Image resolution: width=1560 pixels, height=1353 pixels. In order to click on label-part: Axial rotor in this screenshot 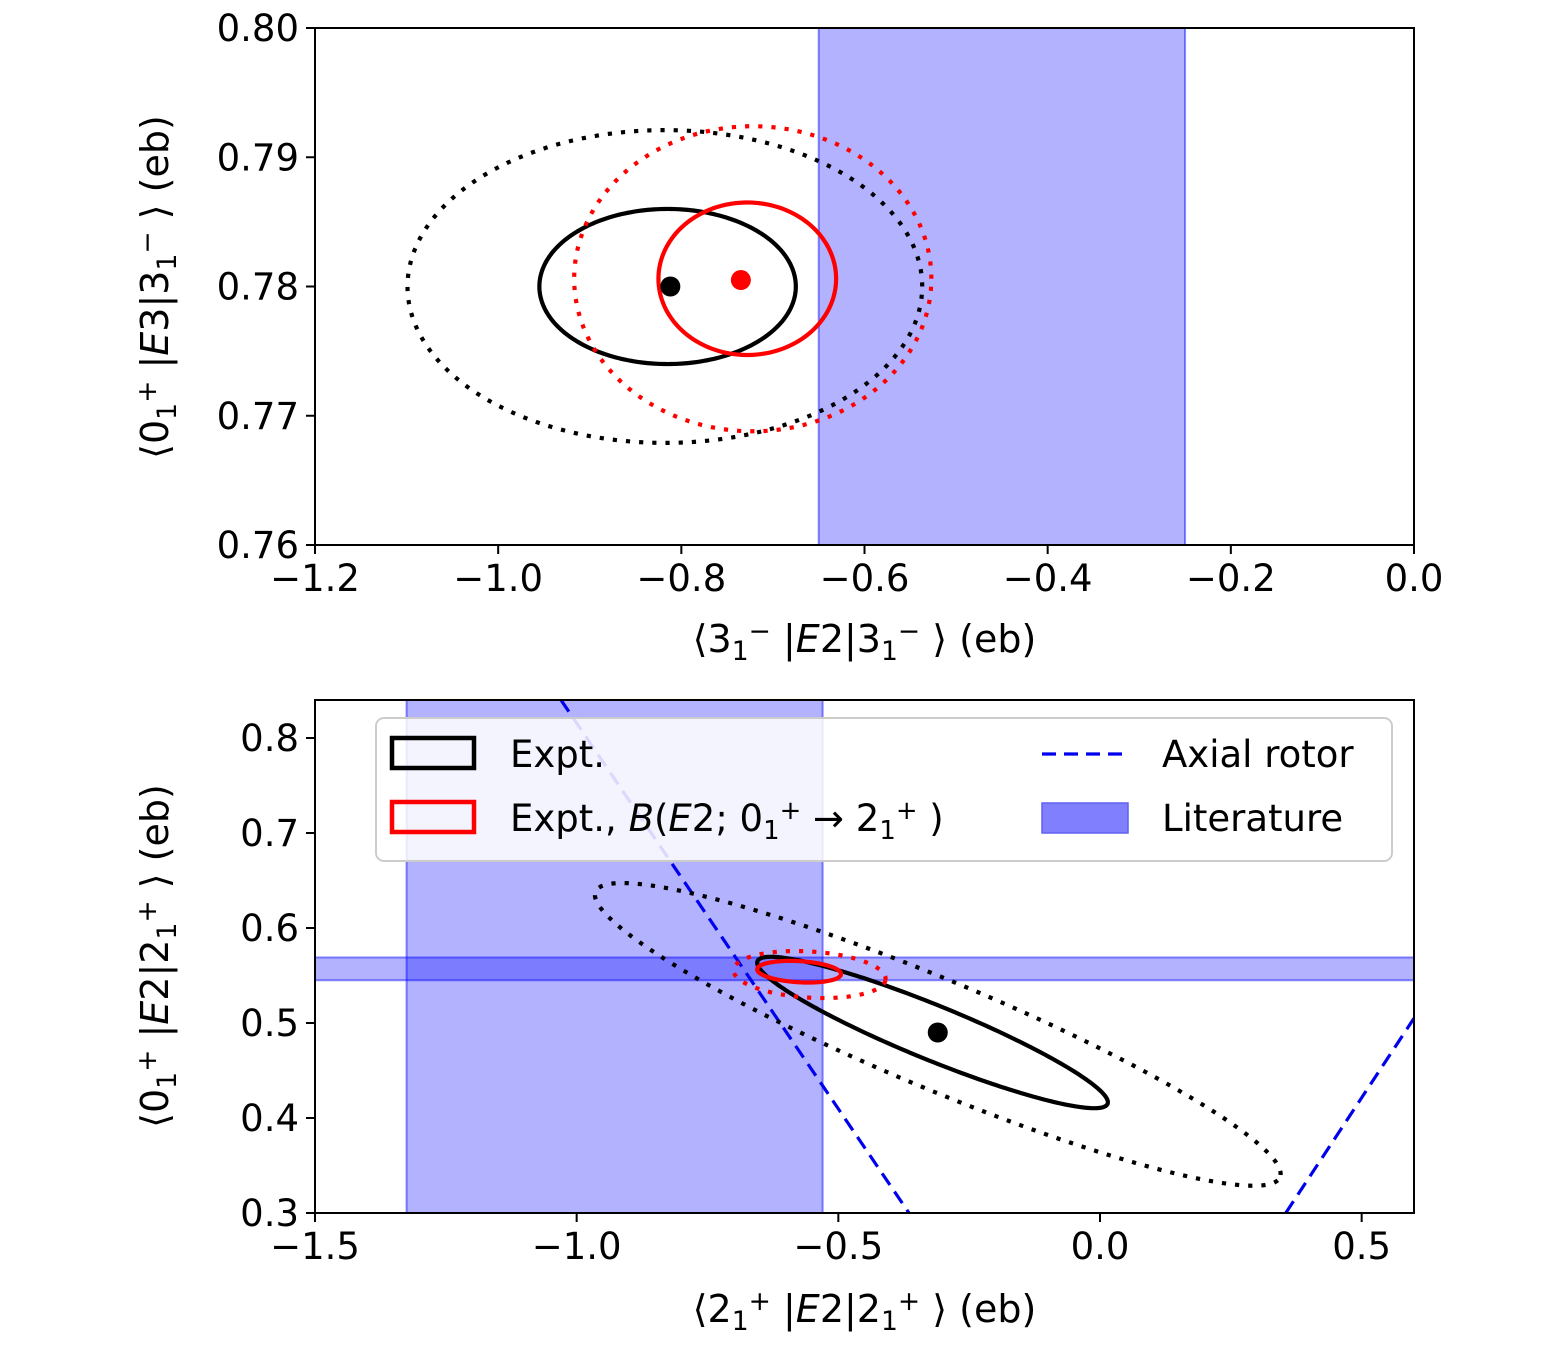, I will do `click(1258, 754)`.